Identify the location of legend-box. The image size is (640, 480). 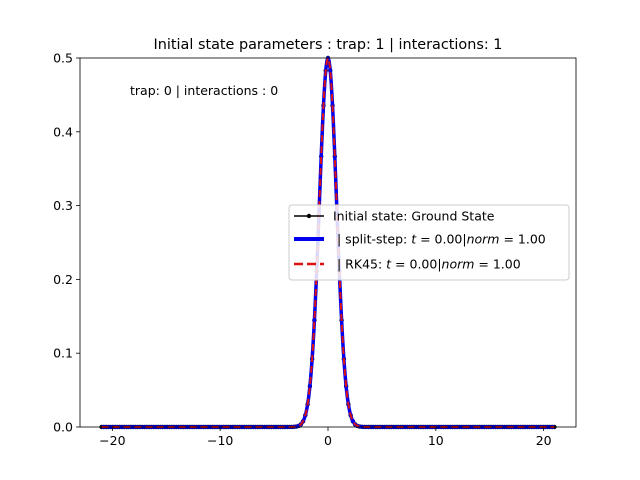
(429, 242).